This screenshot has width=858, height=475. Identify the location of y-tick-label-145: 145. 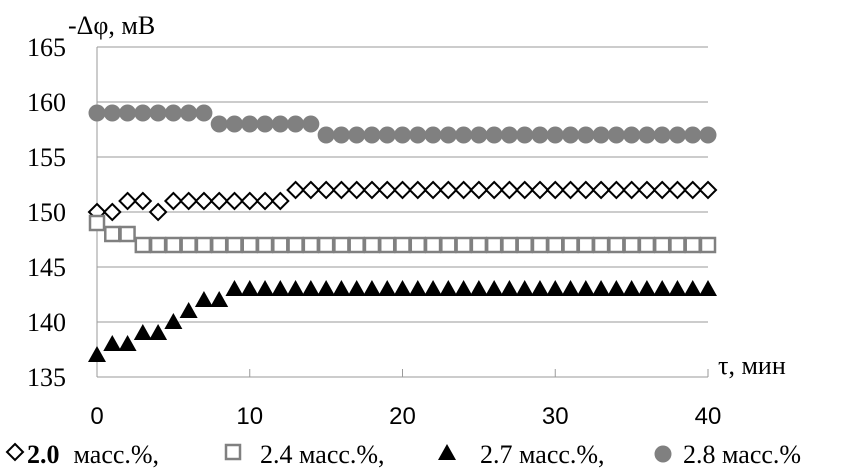
(46, 267).